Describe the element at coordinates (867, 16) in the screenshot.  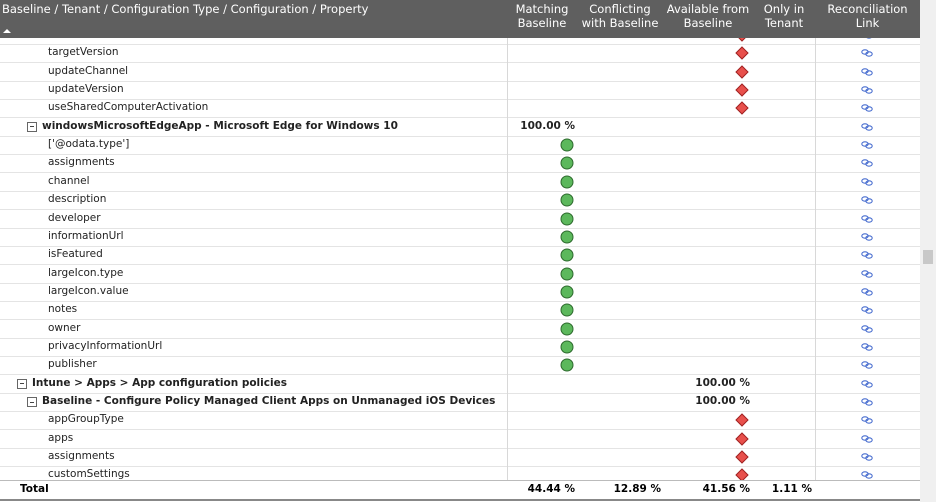
I see `column-header: Reconciliation Link` at that location.